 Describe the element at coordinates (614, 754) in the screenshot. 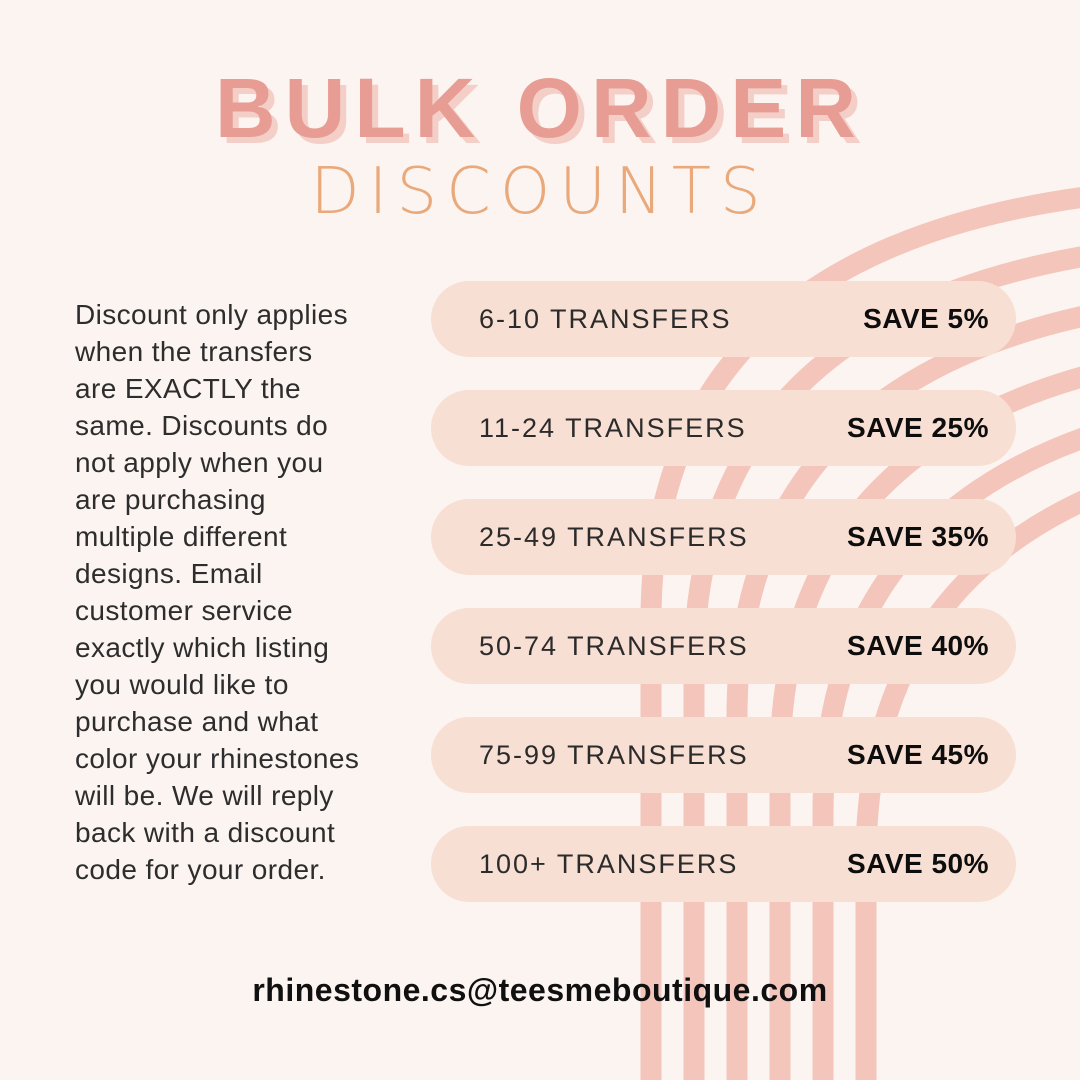

I see `transfer-range-label: 75-99 TRANSFERS` at that location.